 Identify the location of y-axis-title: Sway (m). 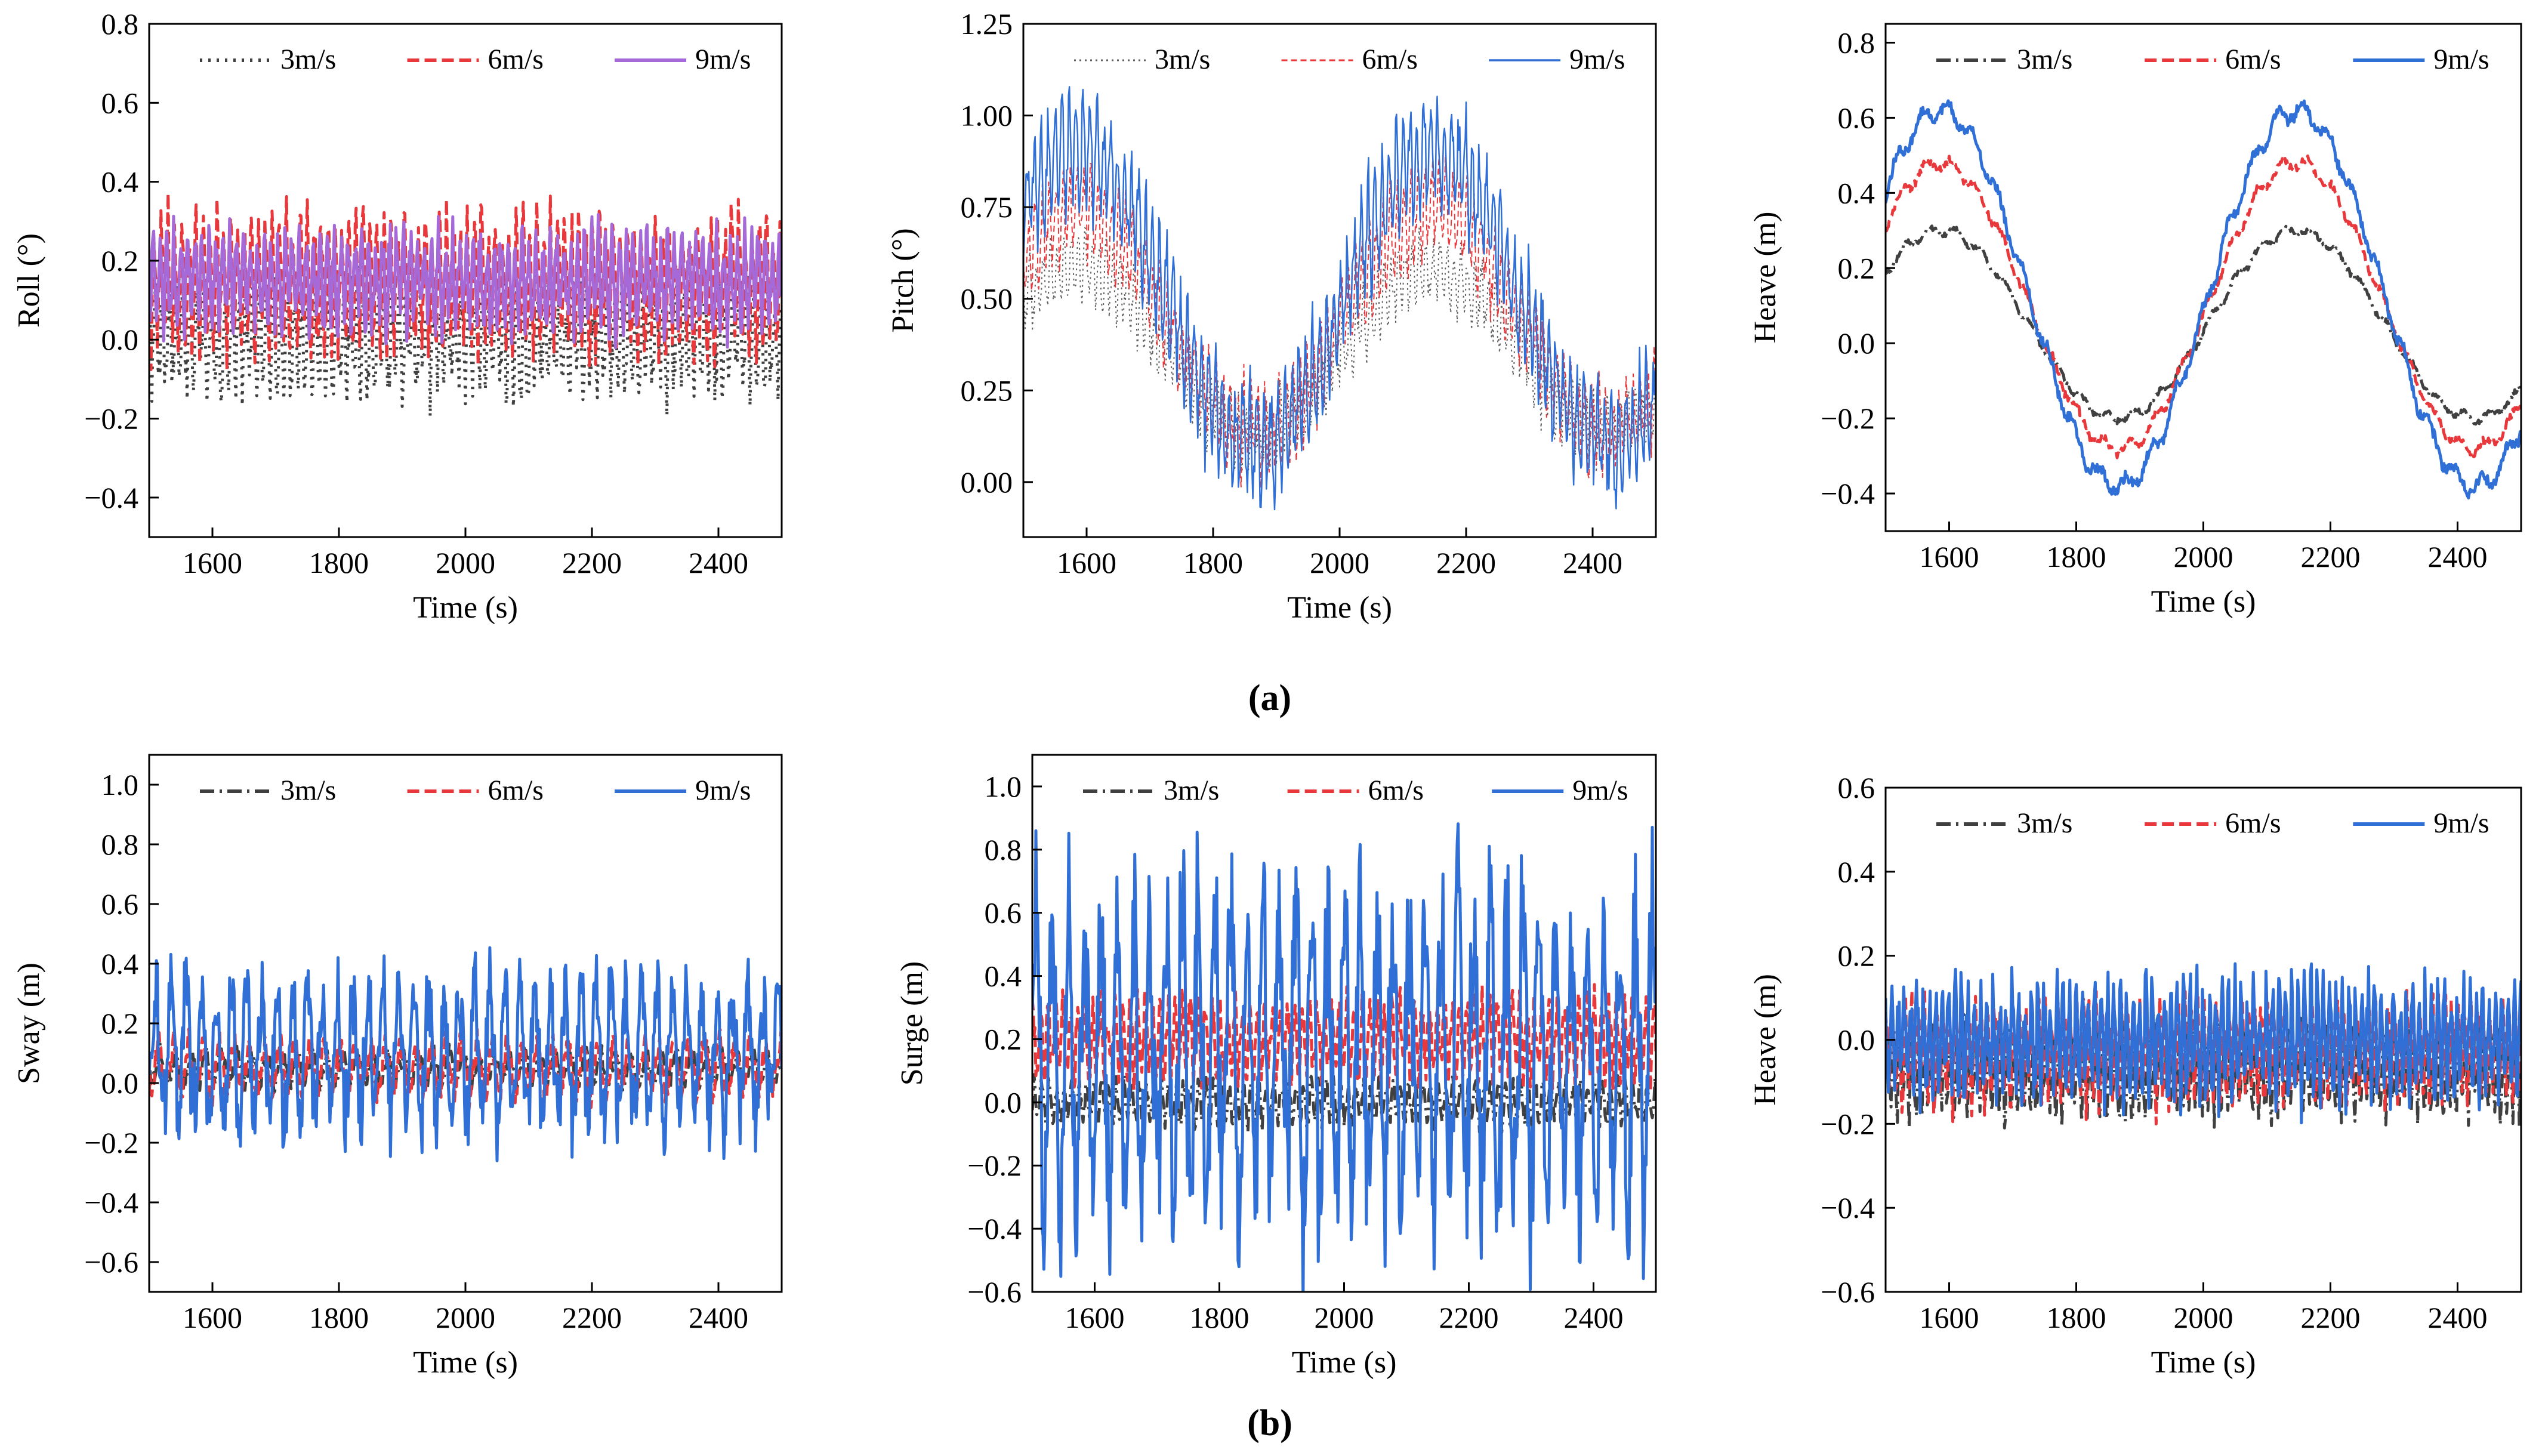
(29, 1023).